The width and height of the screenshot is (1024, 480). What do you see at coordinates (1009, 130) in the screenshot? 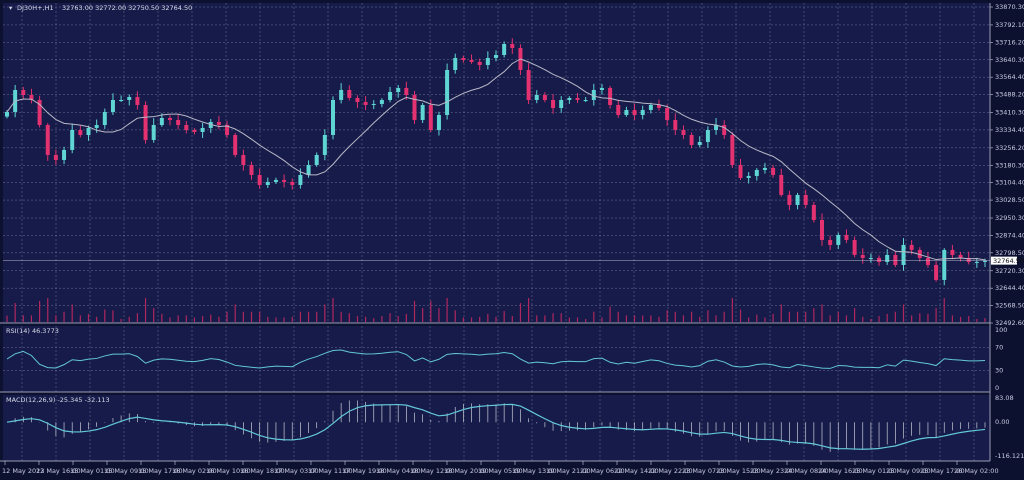
I see `price-tick-label: 33334.40` at bounding box center [1009, 130].